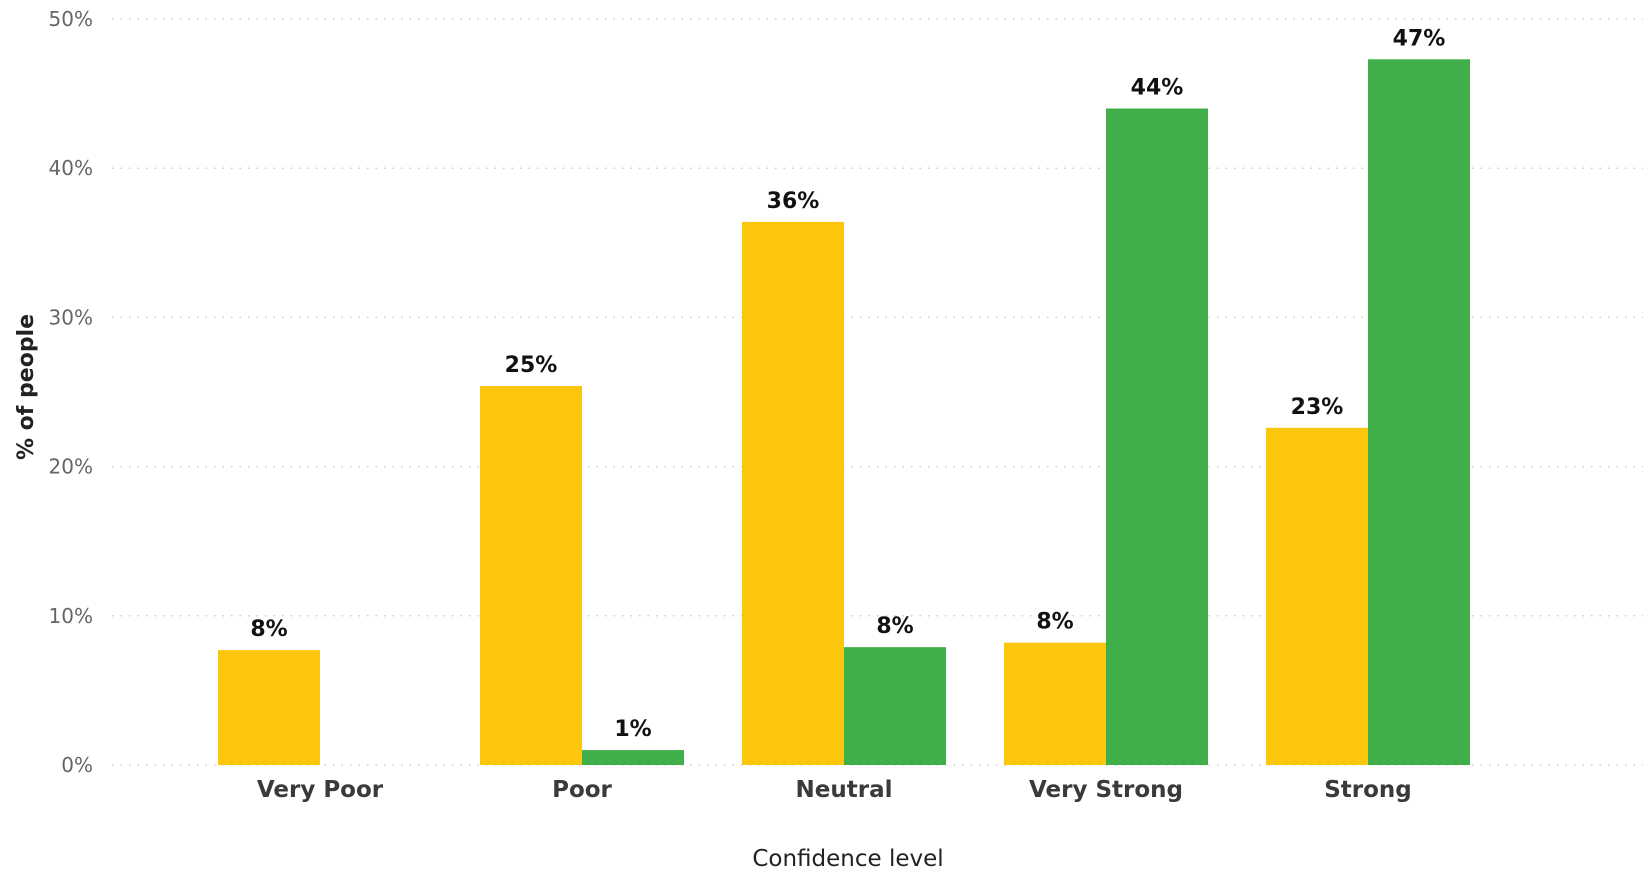 This screenshot has width=1643, height=880. What do you see at coordinates (1106, 790) in the screenshot?
I see `x-tick-label: Very Strong` at bounding box center [1106, 790].